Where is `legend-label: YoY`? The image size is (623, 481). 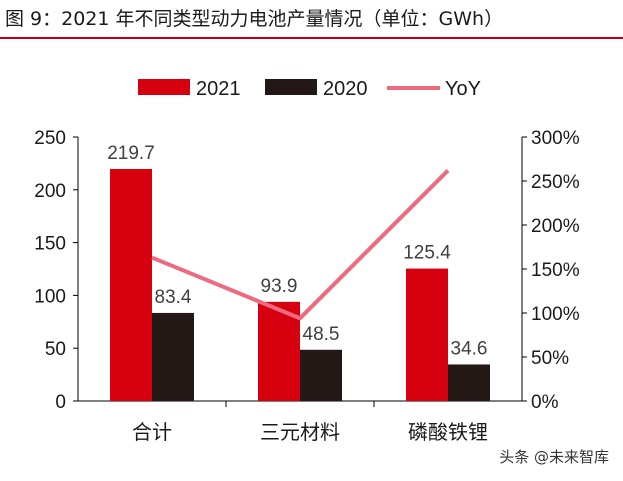 legend-label: YoY is located at coordinates (463, 89).